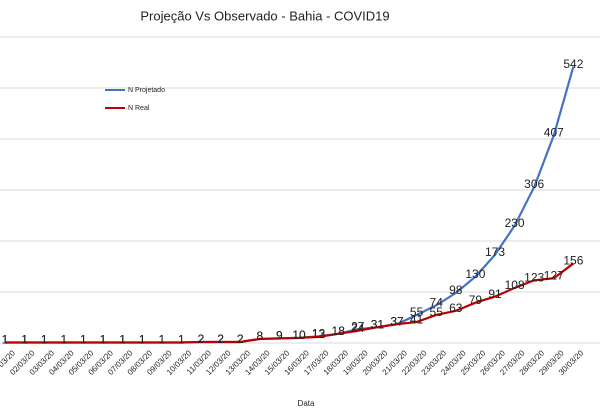  I want to click on data-label: 31, so click(378, 324).